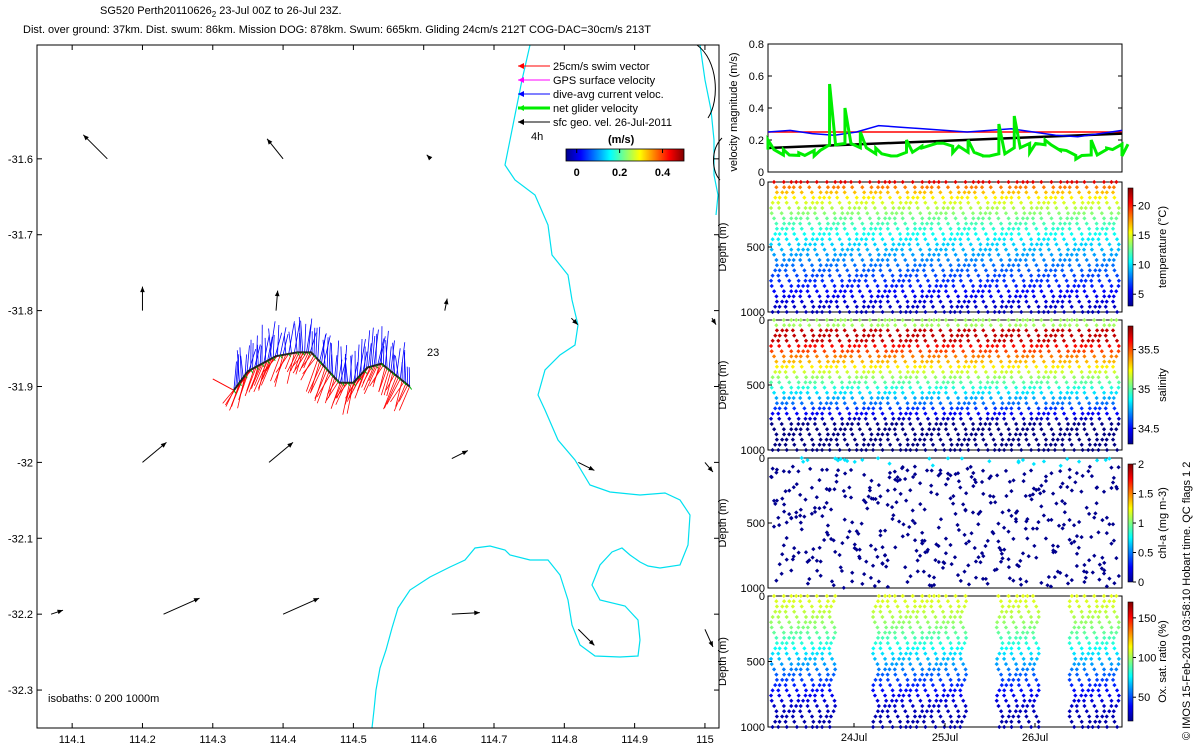 This screenshot has height=750, width=1200. I want to click on velocity-y-tick: 0, so click(761, 173).